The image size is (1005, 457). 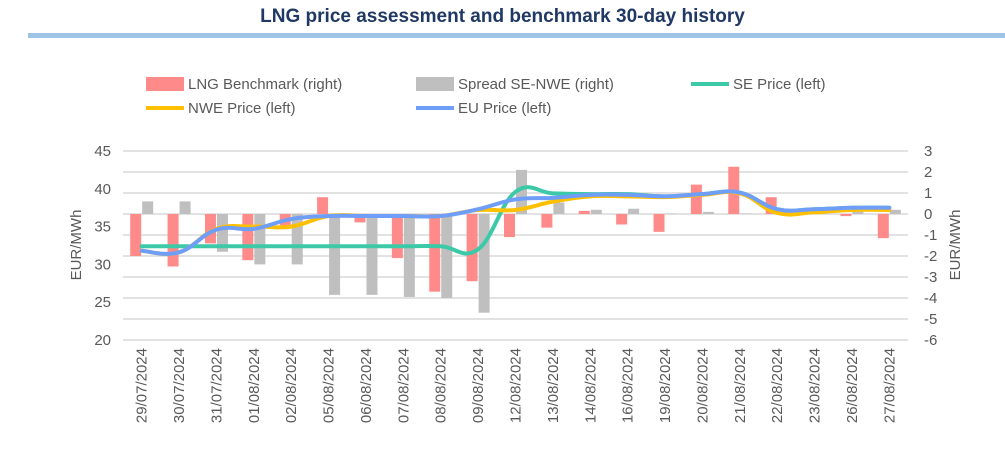 I want to click on x-tick-label: 30/07/2024, so click(x=179, y=385).